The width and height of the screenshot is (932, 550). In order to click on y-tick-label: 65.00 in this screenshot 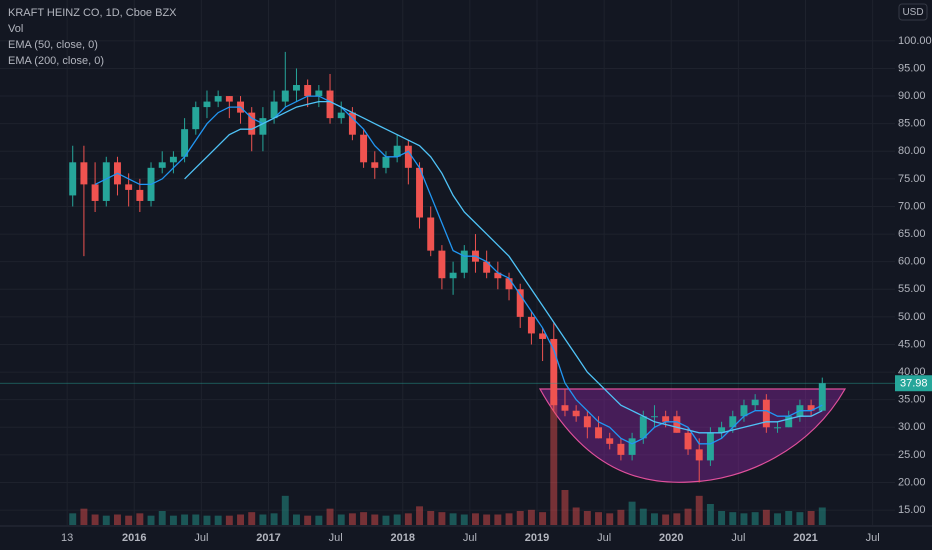, I will do `click(912, 234)`.